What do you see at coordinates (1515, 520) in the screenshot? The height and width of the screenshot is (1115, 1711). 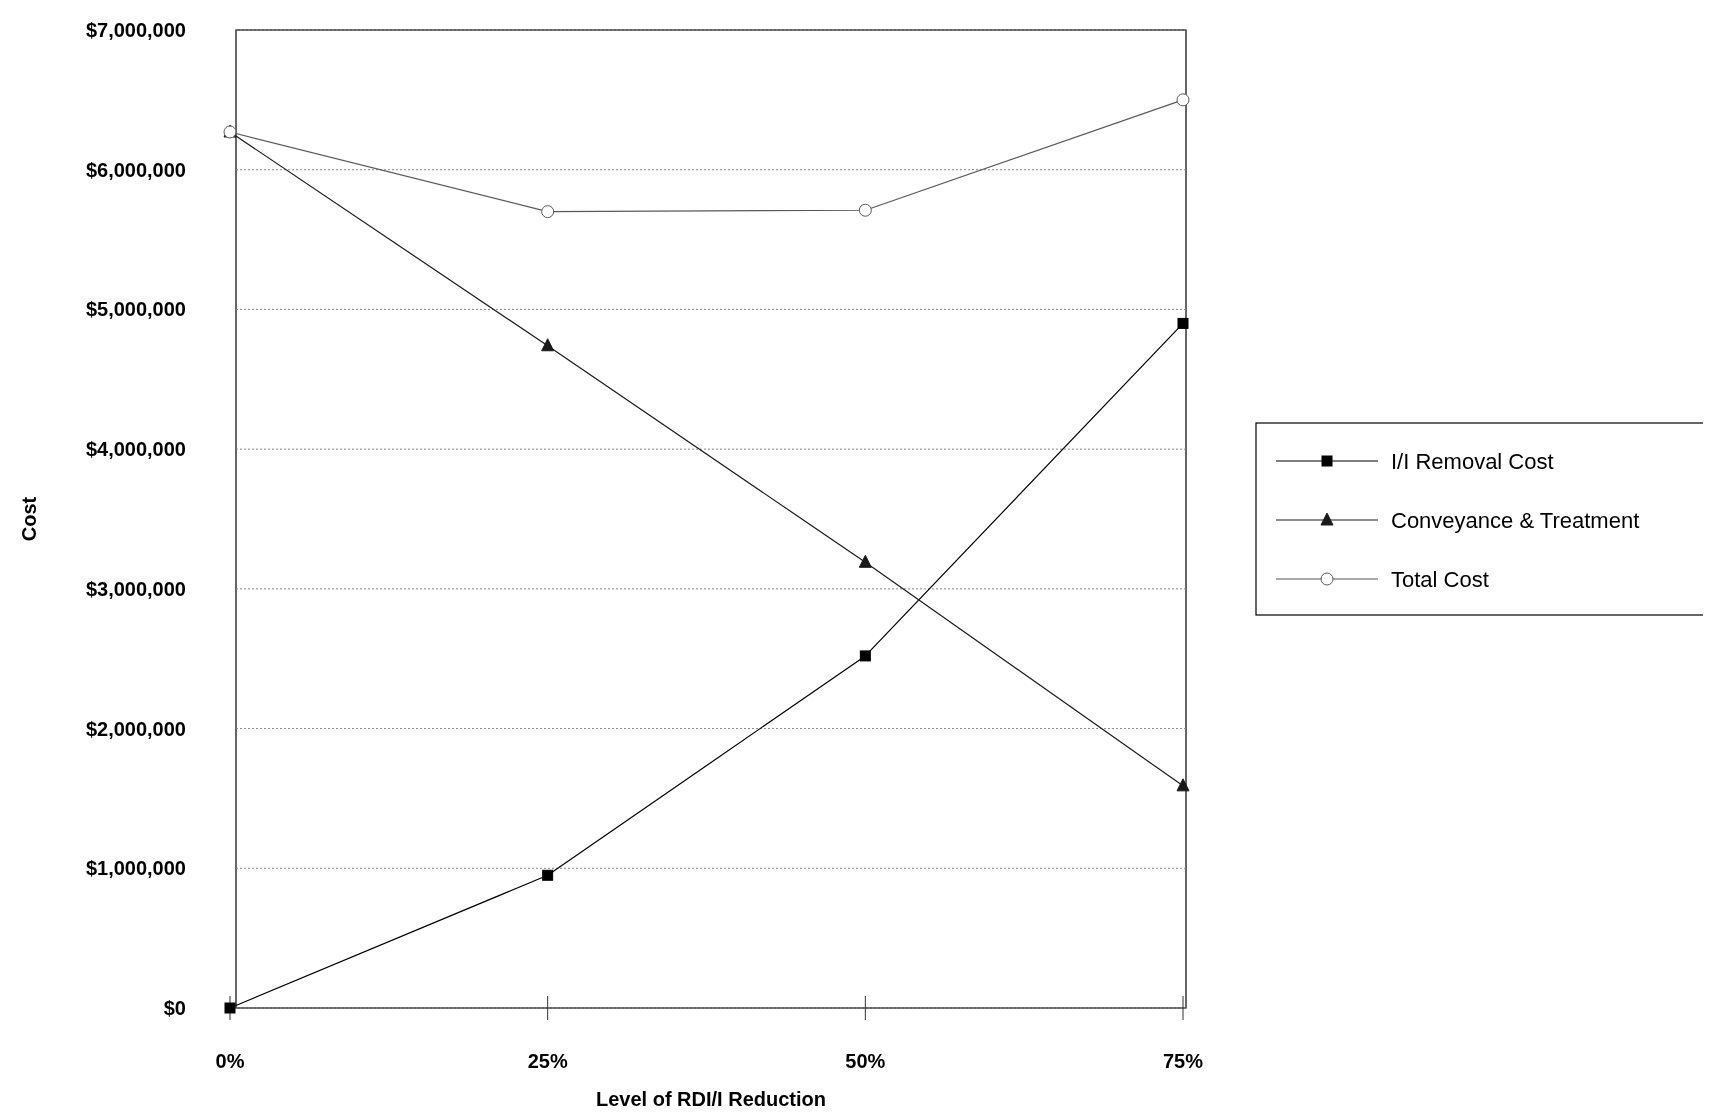 I see `legend-label: Conveyance & Treatment` at bounding box center [1515, 520].